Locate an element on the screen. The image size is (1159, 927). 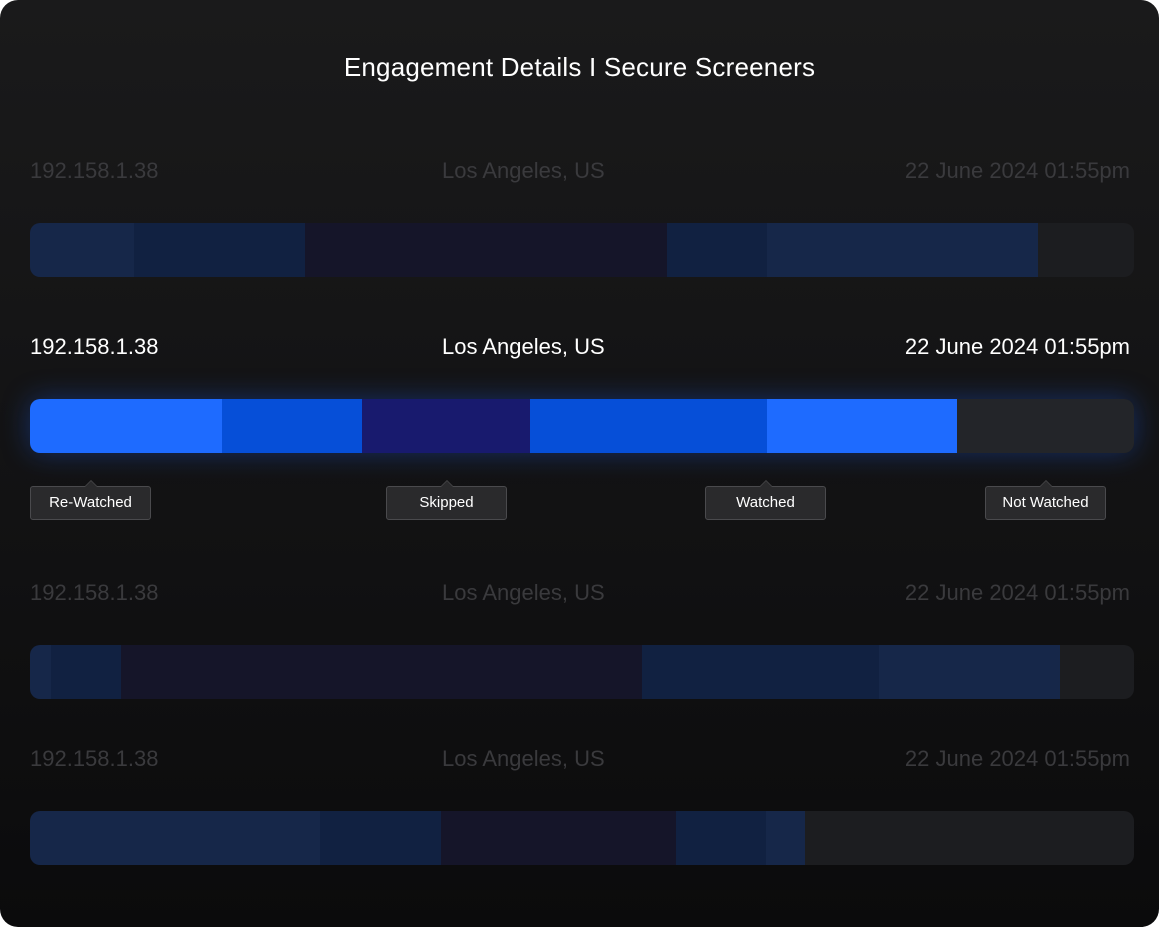
legend-skipped-tag: Skipped is located at coordinates (446, 500).